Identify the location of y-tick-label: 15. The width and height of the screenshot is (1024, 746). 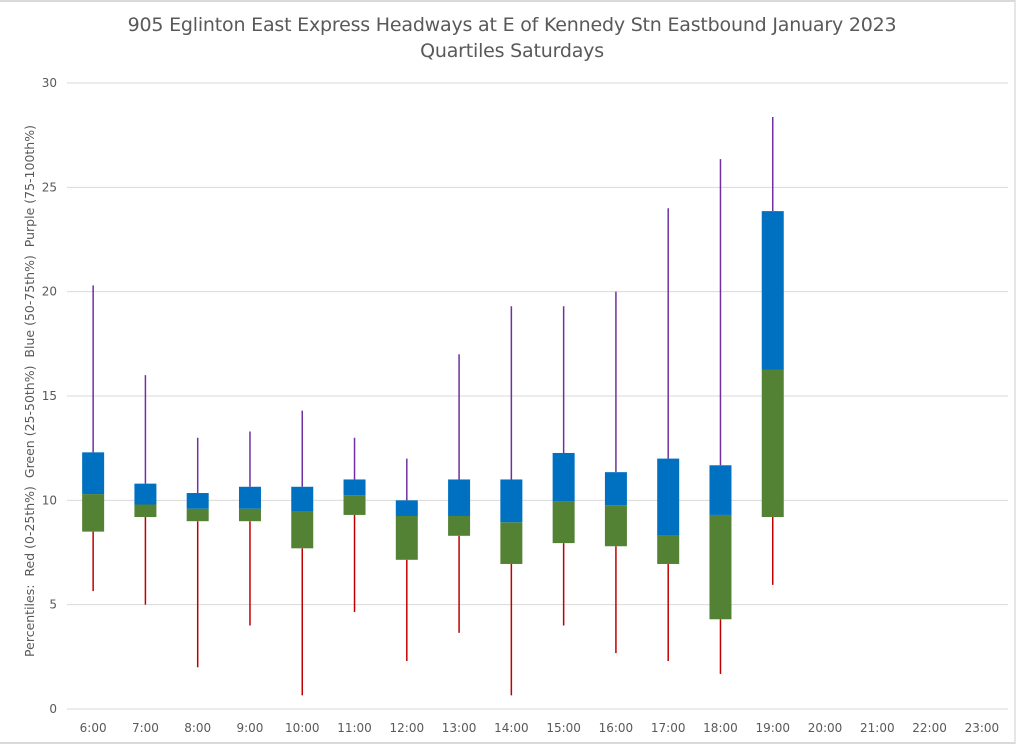
(49, 396).